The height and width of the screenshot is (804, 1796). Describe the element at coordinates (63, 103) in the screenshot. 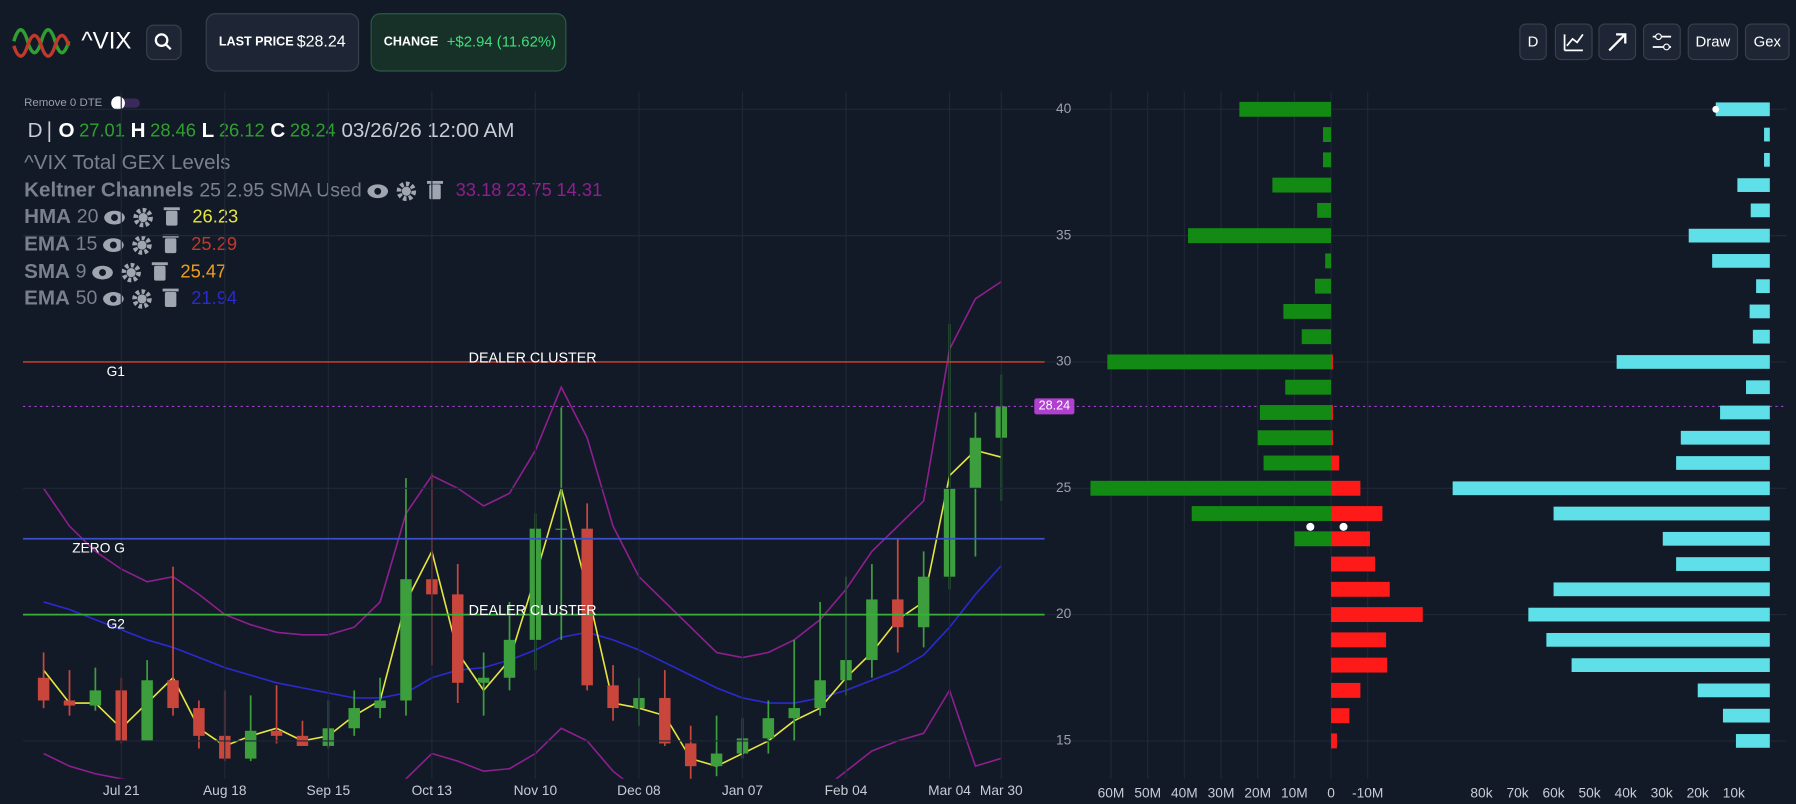

I see `toggle-label: Remove 0 DTE` at that location.